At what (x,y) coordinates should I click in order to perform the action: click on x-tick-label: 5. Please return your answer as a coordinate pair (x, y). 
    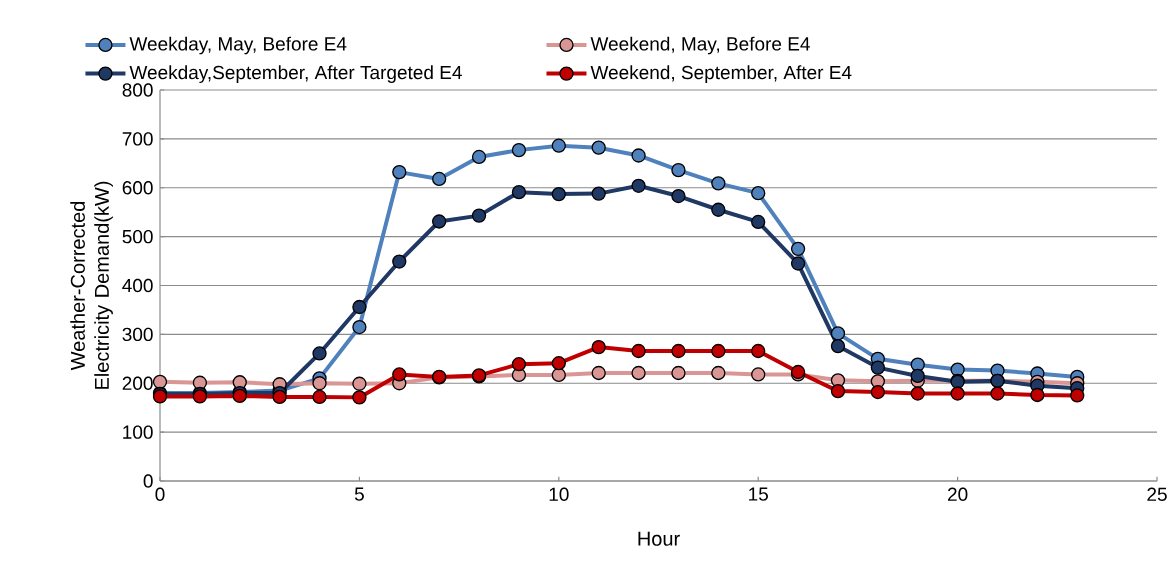
    Looking at the image, I should click on (359, 494).